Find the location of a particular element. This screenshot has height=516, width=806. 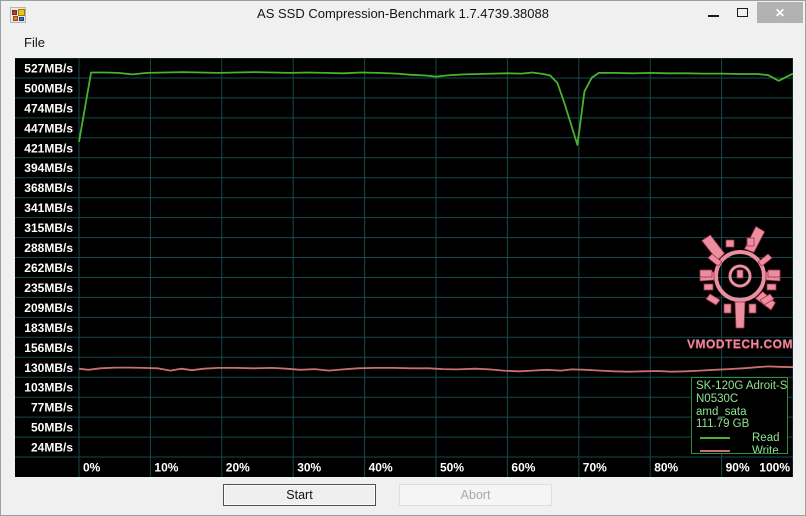

svg-text: 183MB/s is located at coordinates (48, 328).